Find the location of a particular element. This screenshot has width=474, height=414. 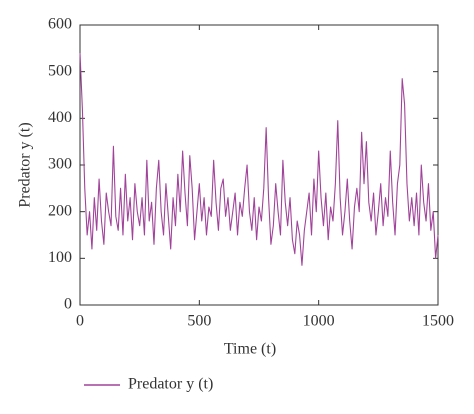

y-tick-label: 600 is located at coordinates (60, 24).